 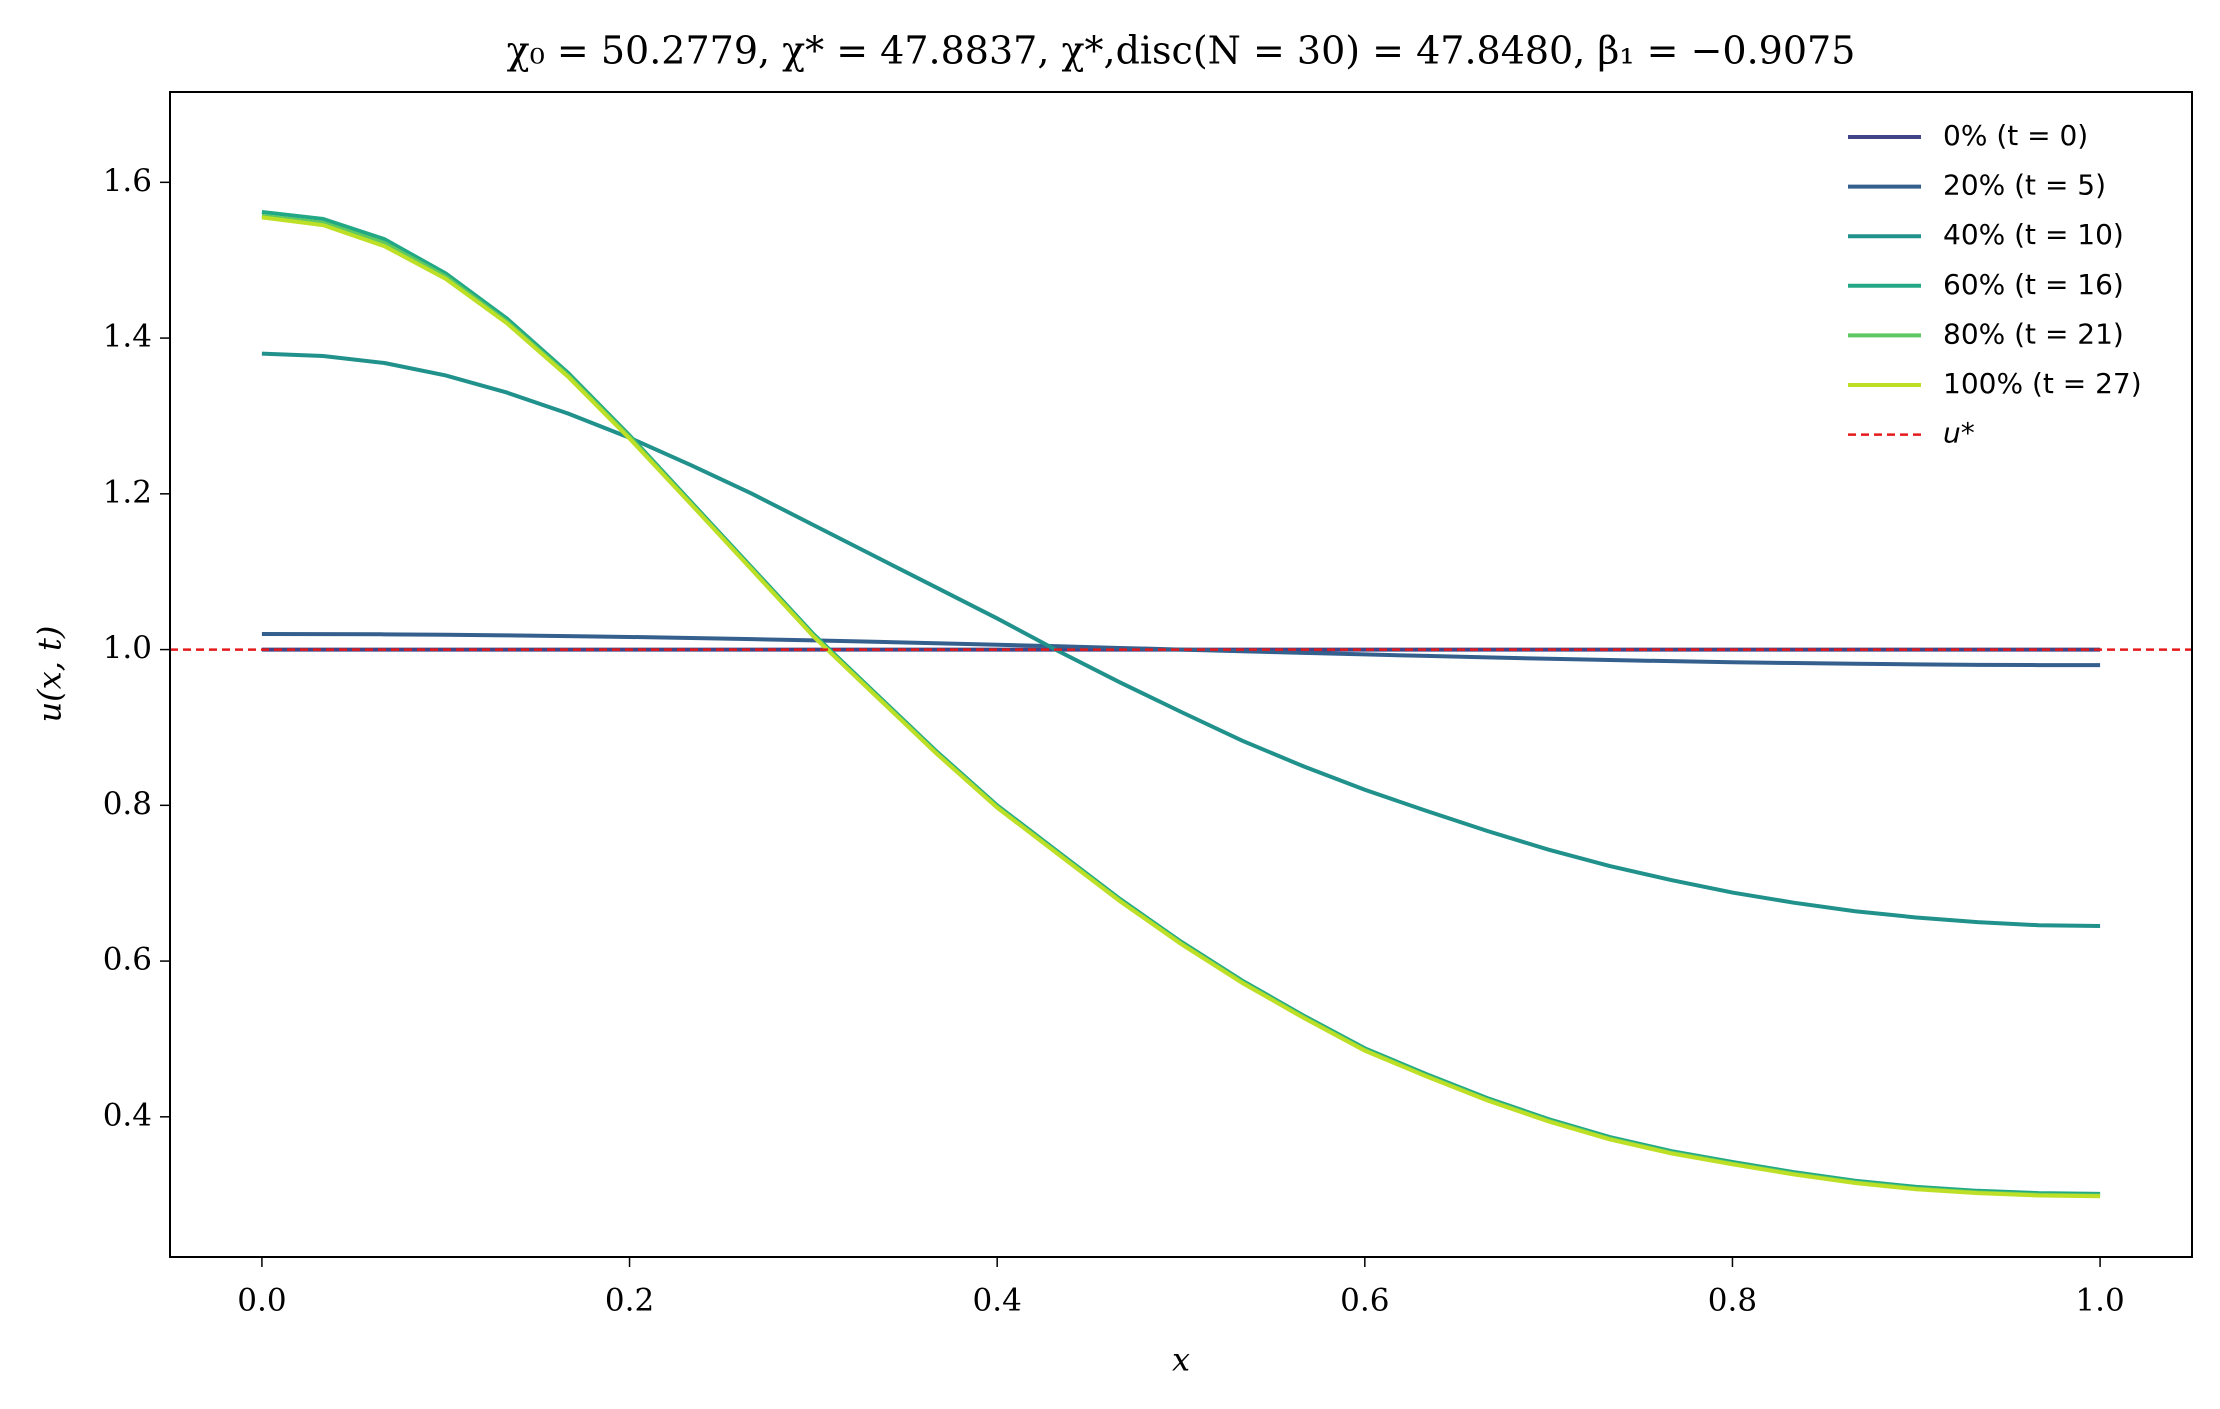 I want to click on x-tick-label: 0.8, so click(x=1732, y=1301).